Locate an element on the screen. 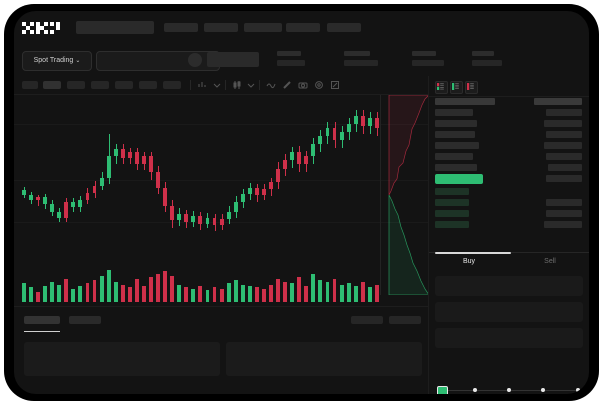 This screenshot has width=603, height=405. pair-name-label is located at coordinates (233, 59).